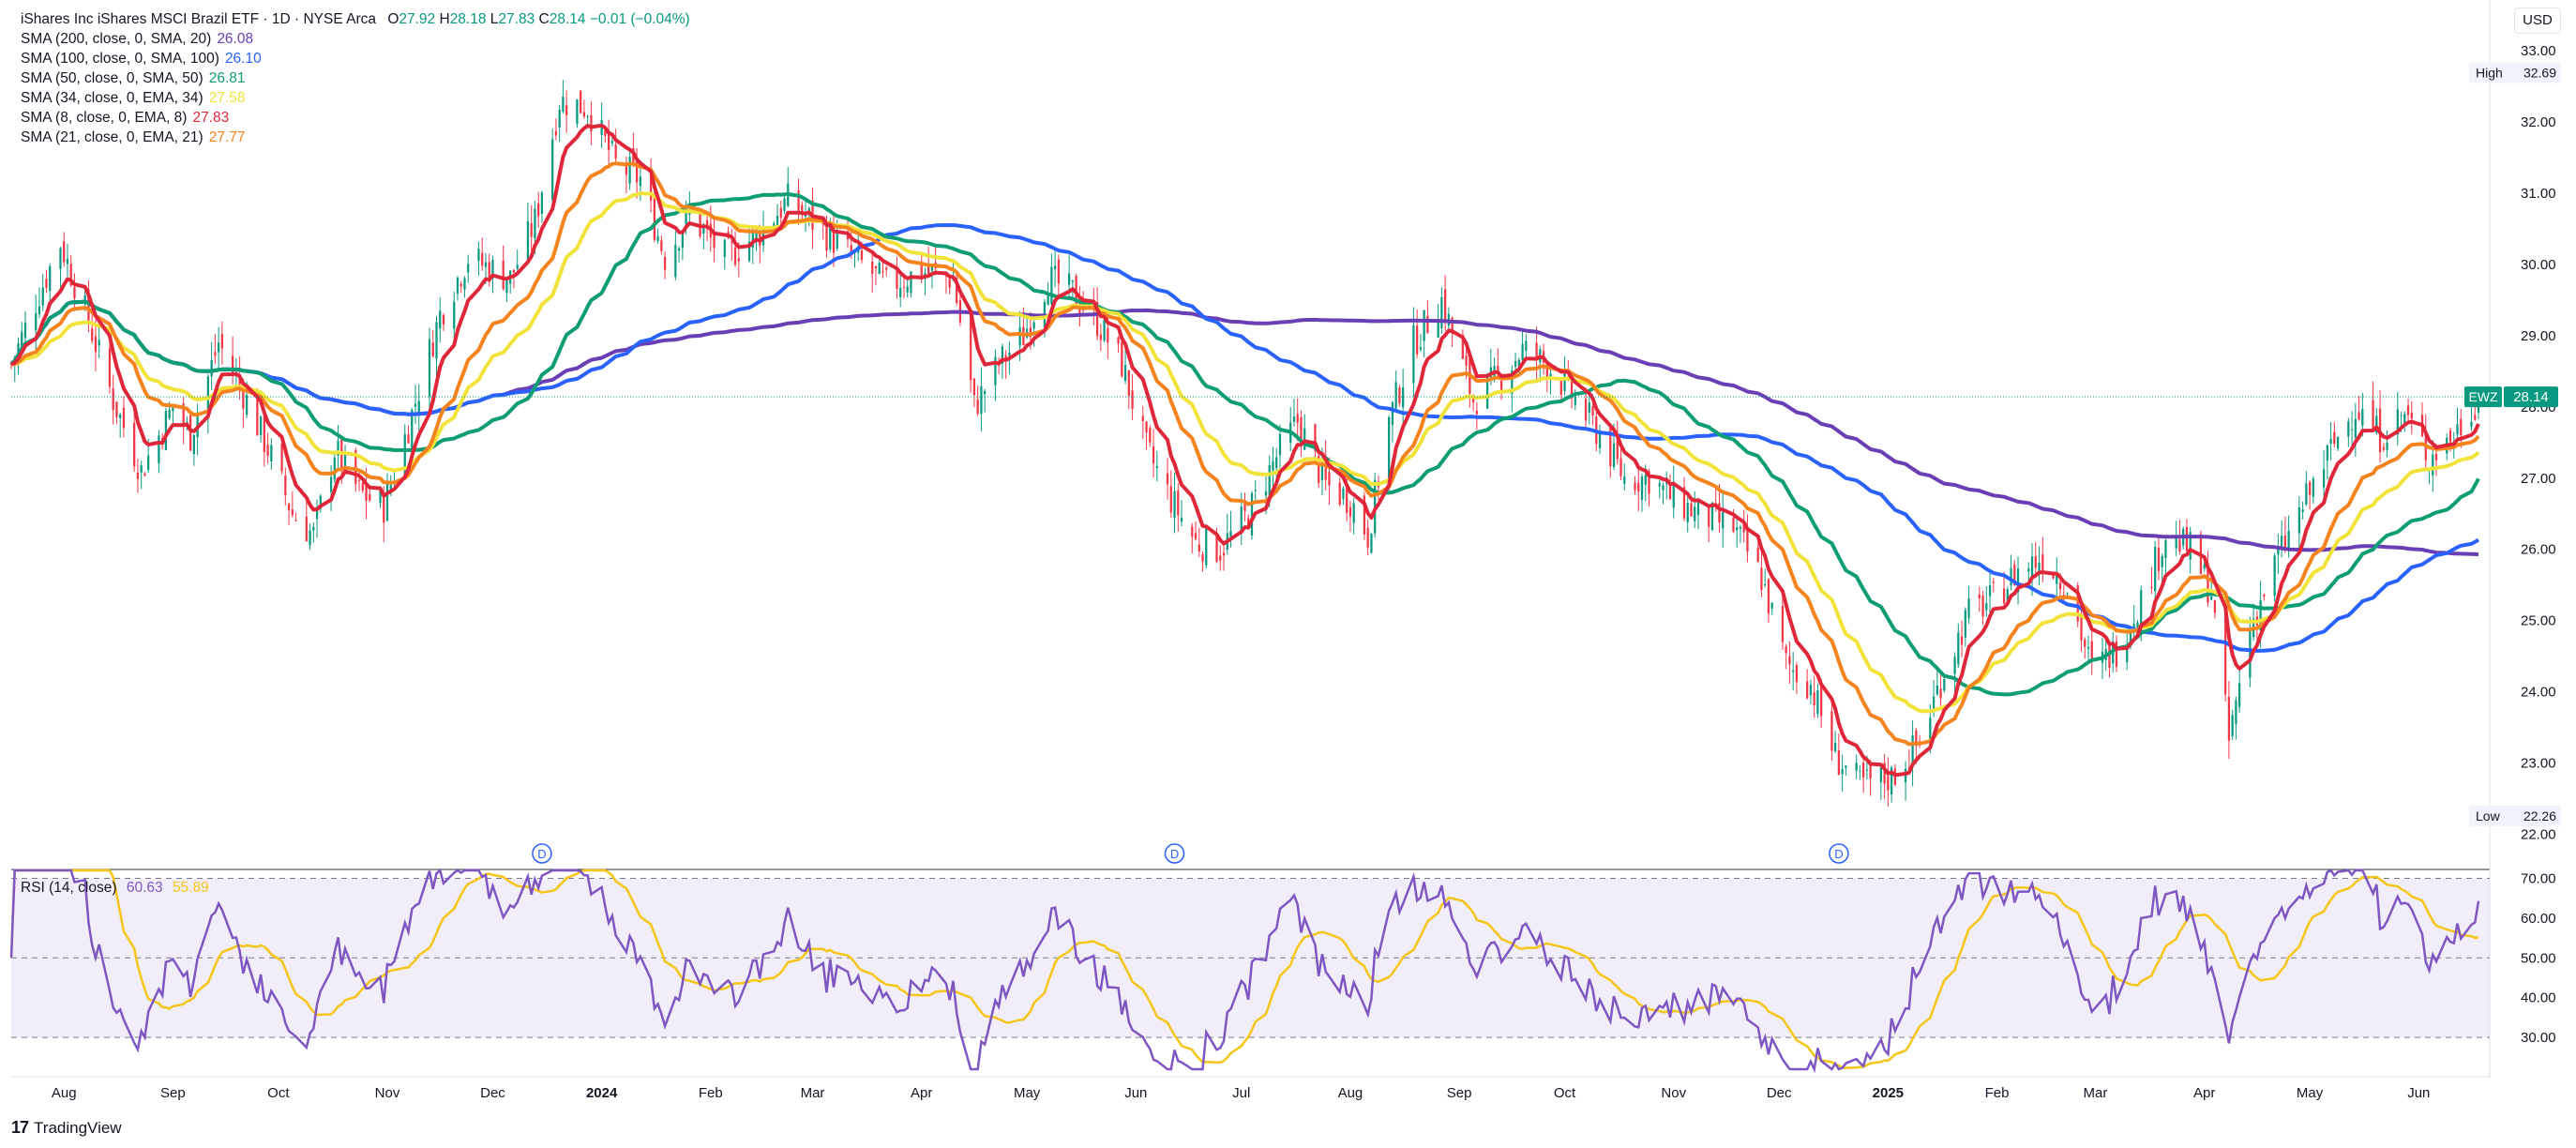 The width and height of the screenshot is (2576, 1148). What do you see at coordinates (2537, 21) in the screenshot?
I see `currency-badge: USD` at bounding box center [2537, 21].